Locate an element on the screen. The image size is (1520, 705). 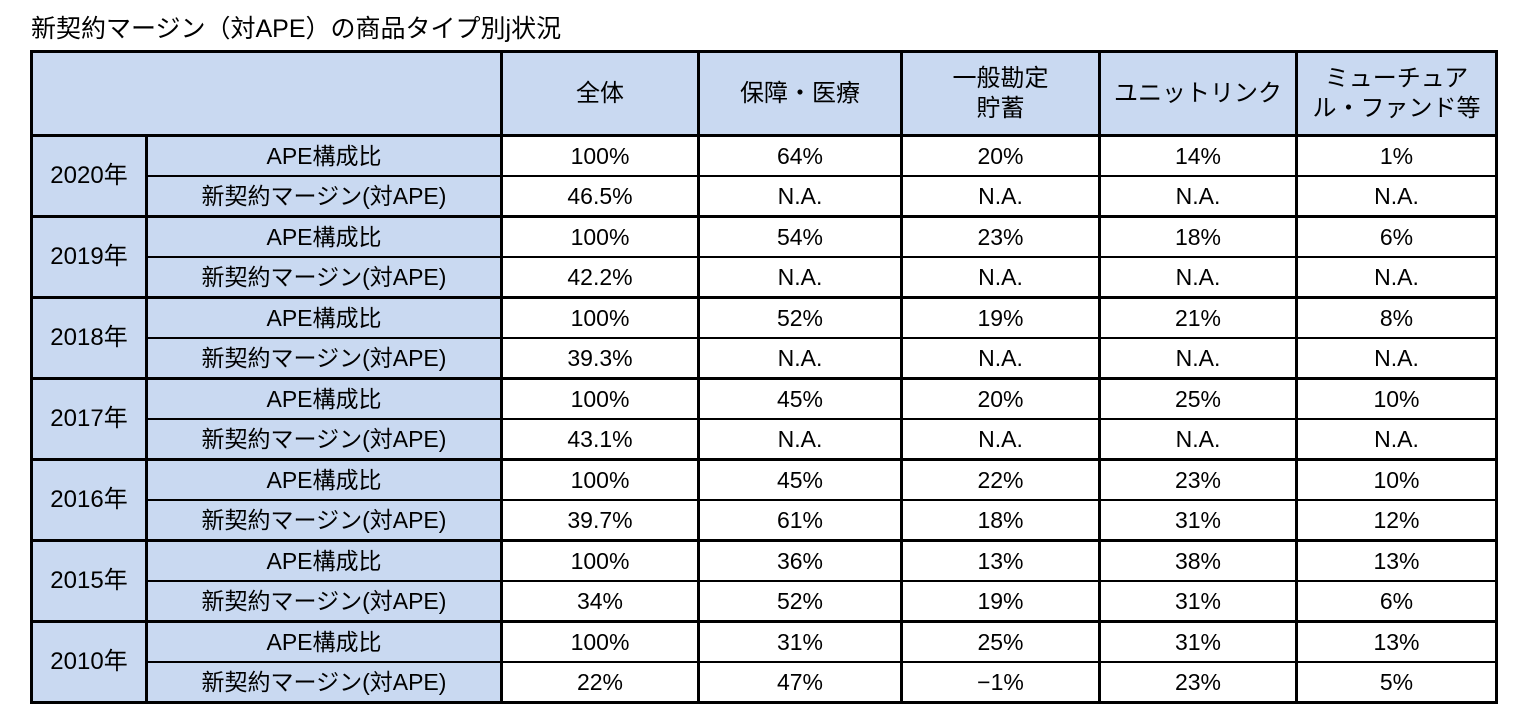
column-header-general-account-savings: 一般勘定 貯蓄 is located at coordinates (1000, 93).